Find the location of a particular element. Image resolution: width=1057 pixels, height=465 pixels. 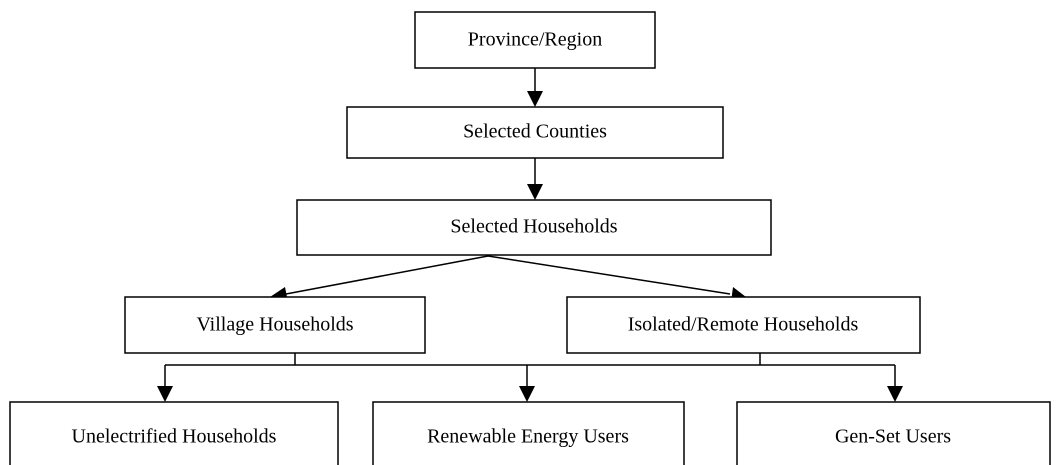

node-label: Selected Counties is located at coordinates (535, 132).